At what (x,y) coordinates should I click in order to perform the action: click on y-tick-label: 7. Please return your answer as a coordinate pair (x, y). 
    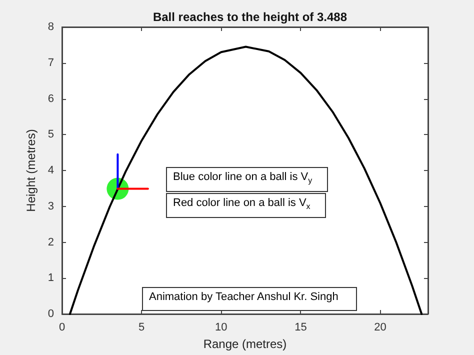
    Looking at the image, I should click on (51, 62).